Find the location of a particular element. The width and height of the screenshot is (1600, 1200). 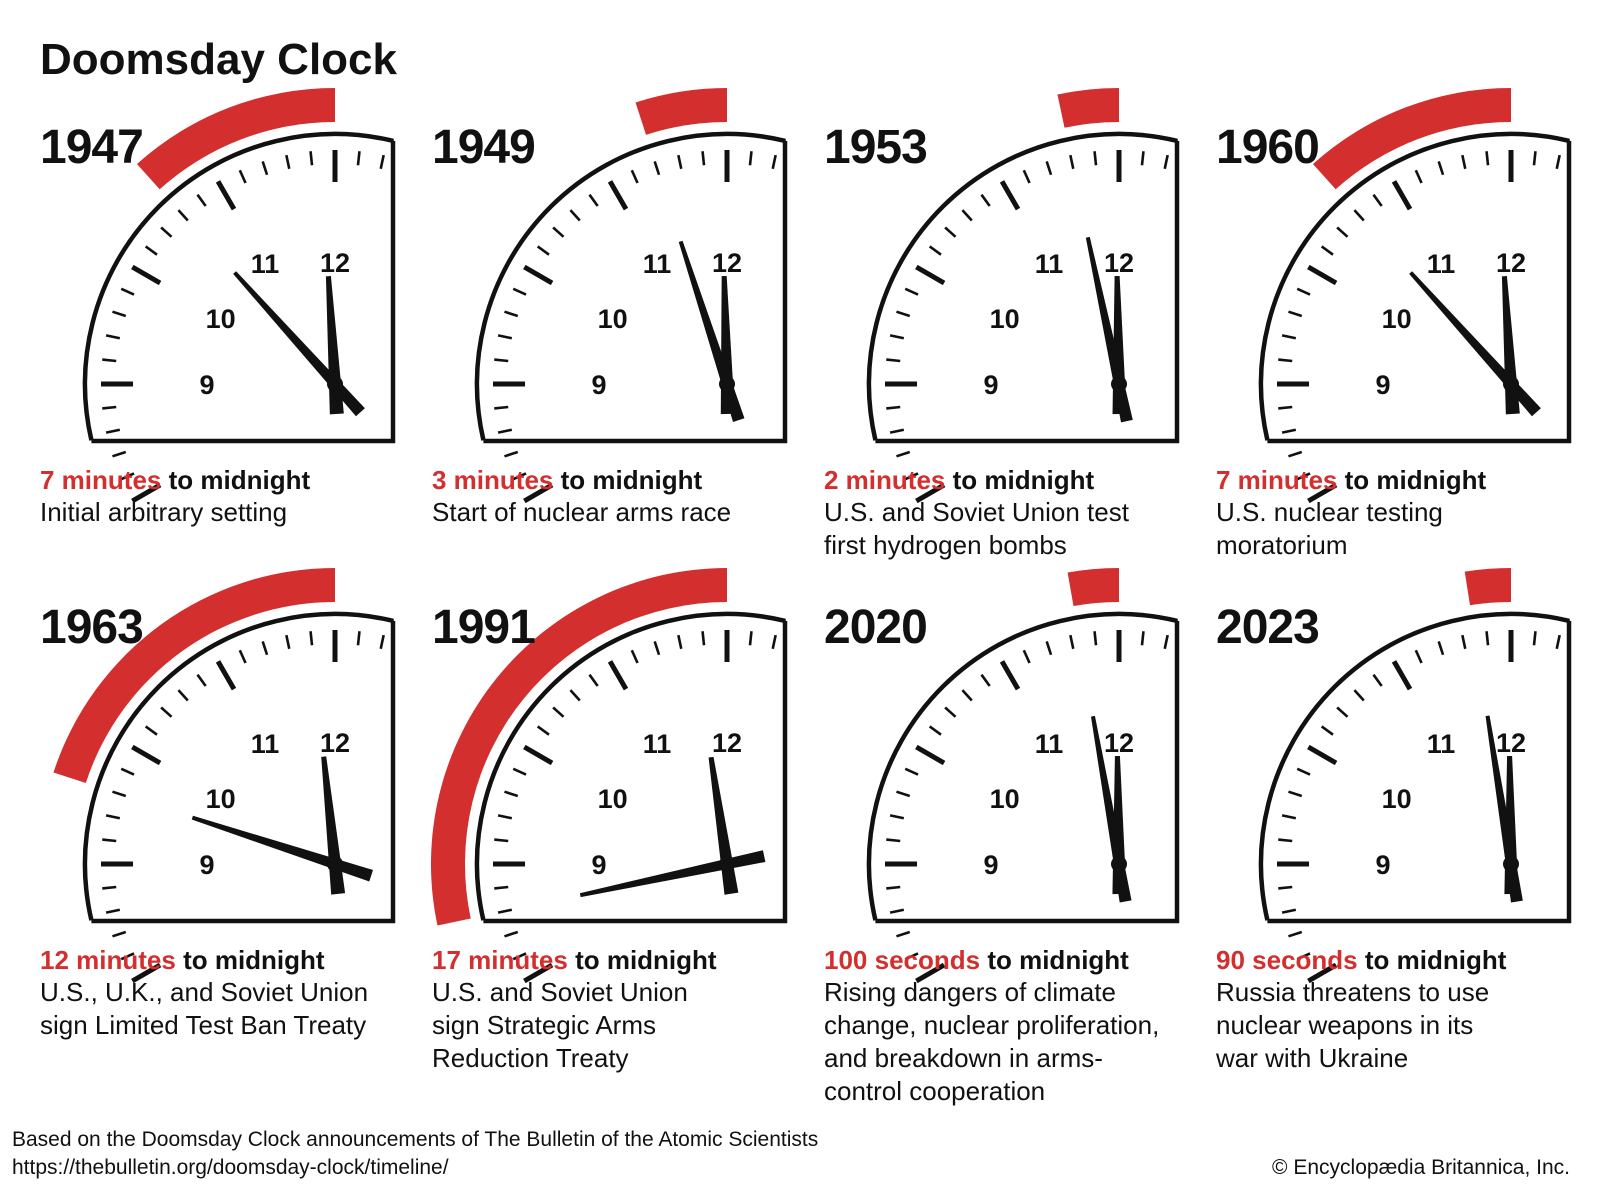

description-line: control cooperation is located at coordinates (935, 1091).